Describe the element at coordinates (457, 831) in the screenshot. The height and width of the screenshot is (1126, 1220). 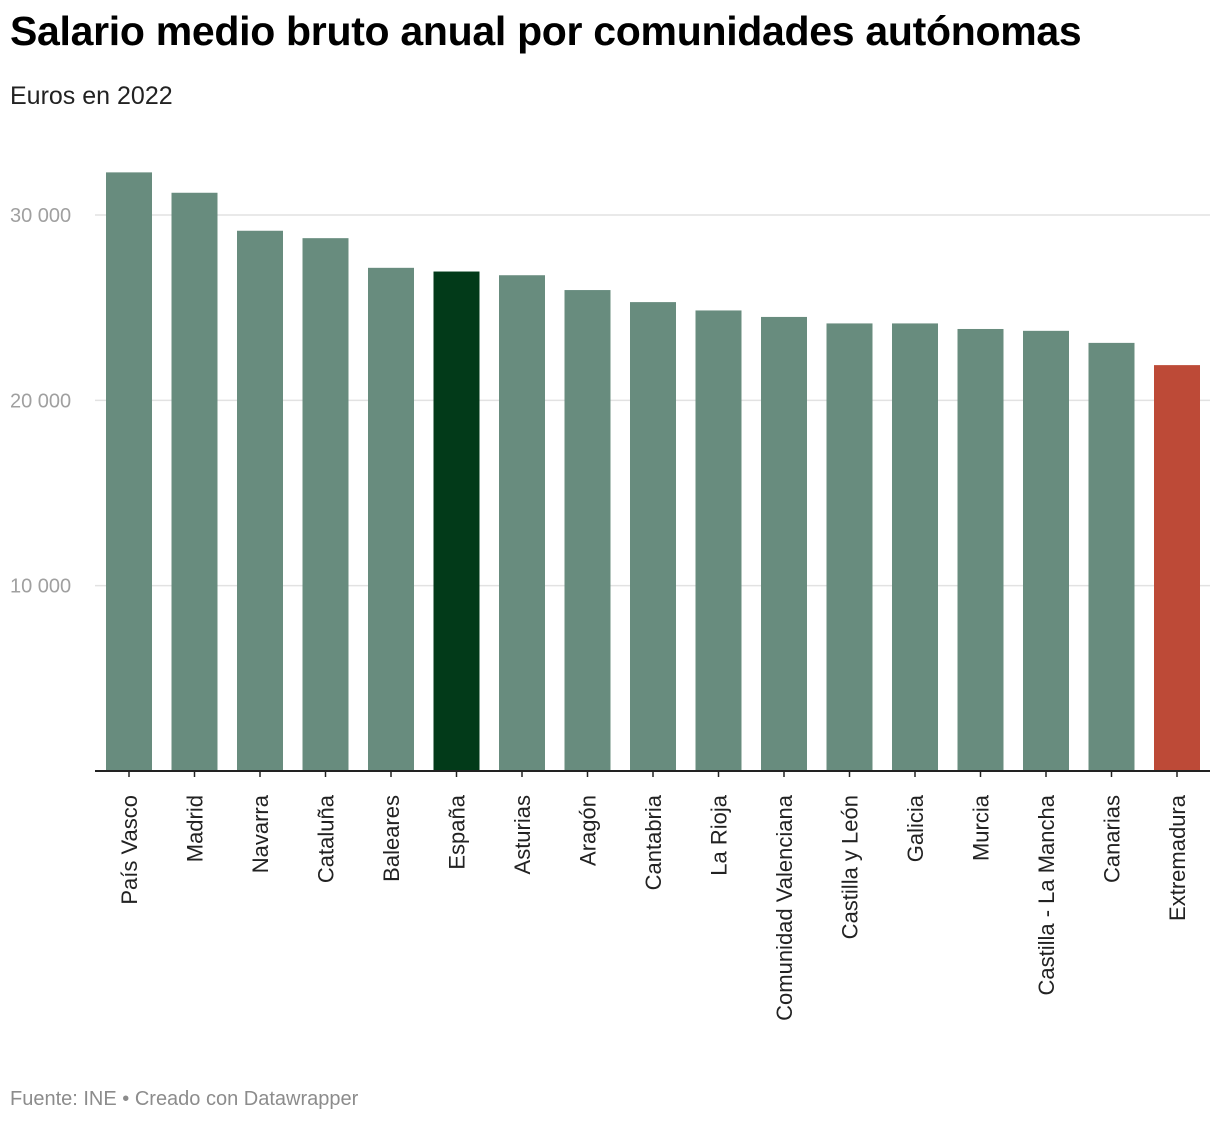
I see `x-tick-label: España` at that location.